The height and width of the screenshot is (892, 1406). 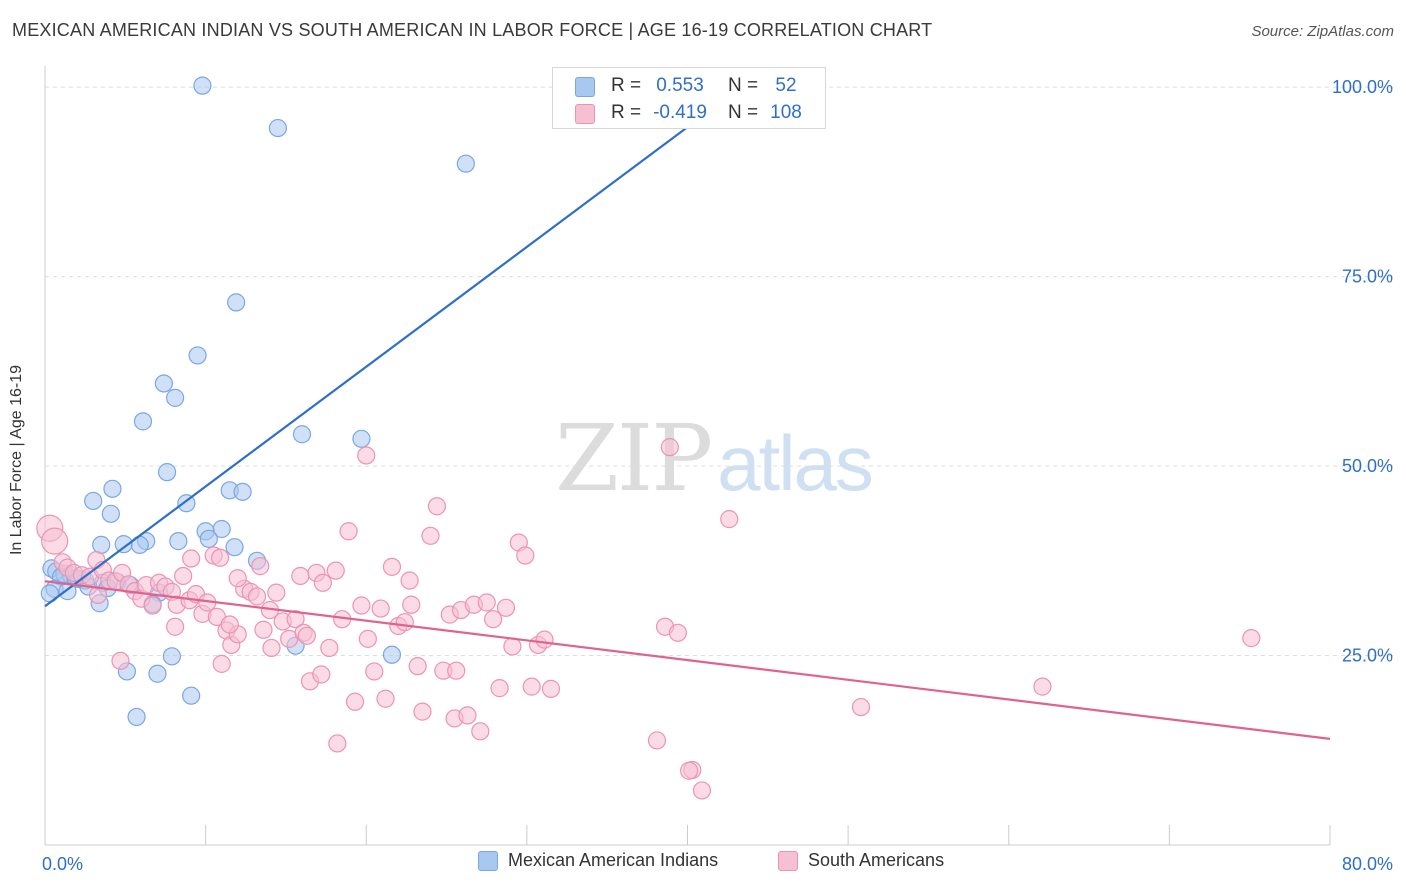 What do you see at coordinates (876, 860) in the screenshot?
I see `legend-label: South Americans` at bounding box center [876, 860].